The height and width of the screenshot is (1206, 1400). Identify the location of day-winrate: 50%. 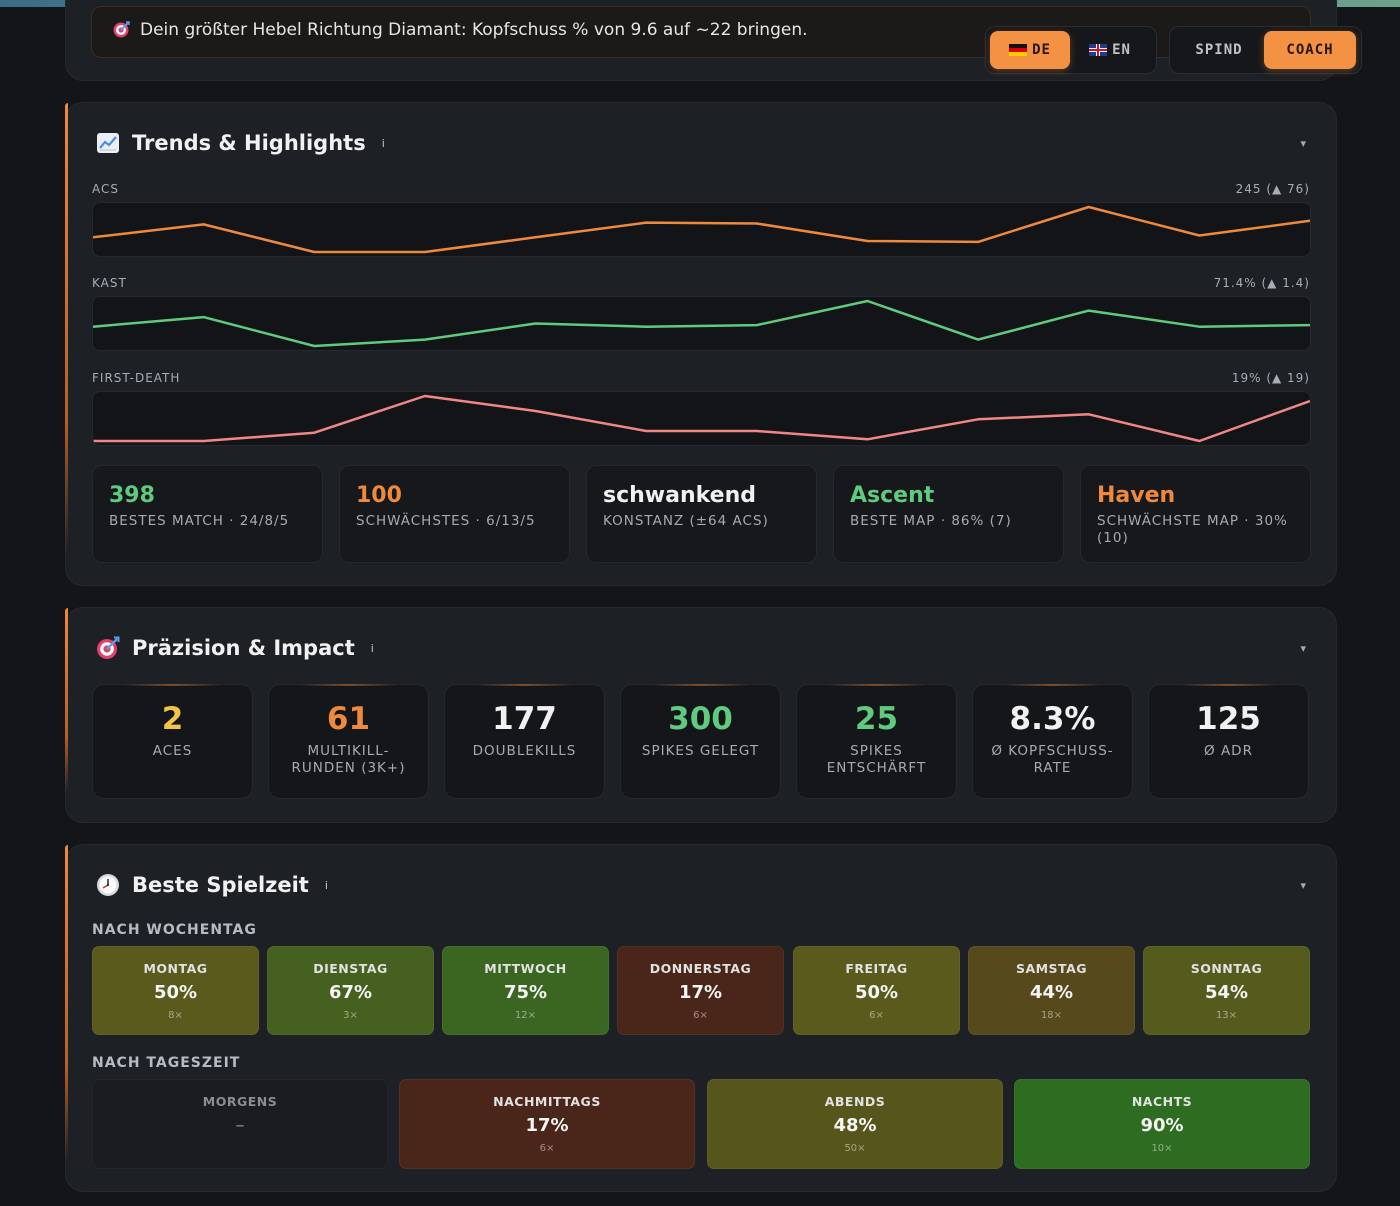
(175, 992).